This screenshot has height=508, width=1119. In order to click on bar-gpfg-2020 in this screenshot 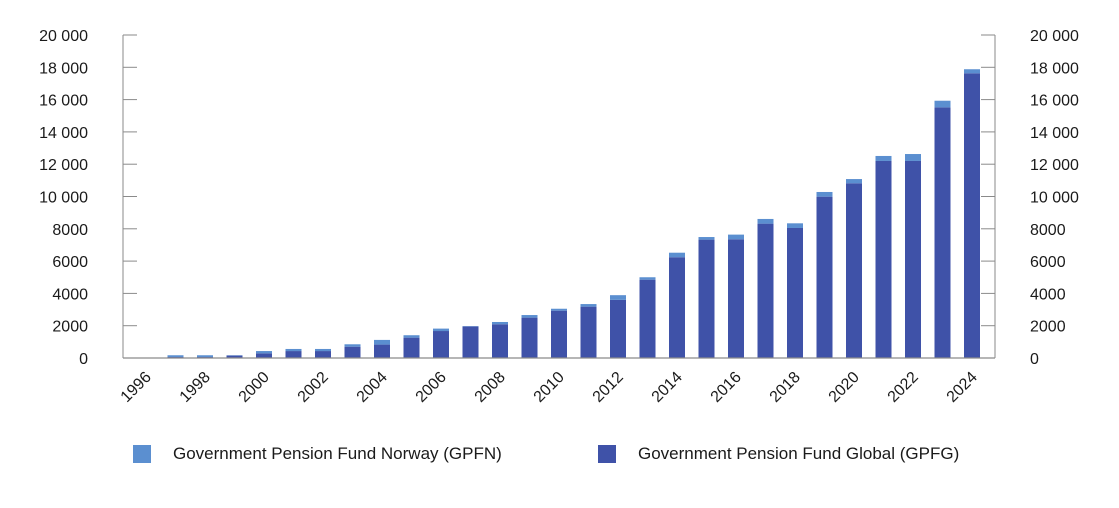, I will do `click(854, 270)`.